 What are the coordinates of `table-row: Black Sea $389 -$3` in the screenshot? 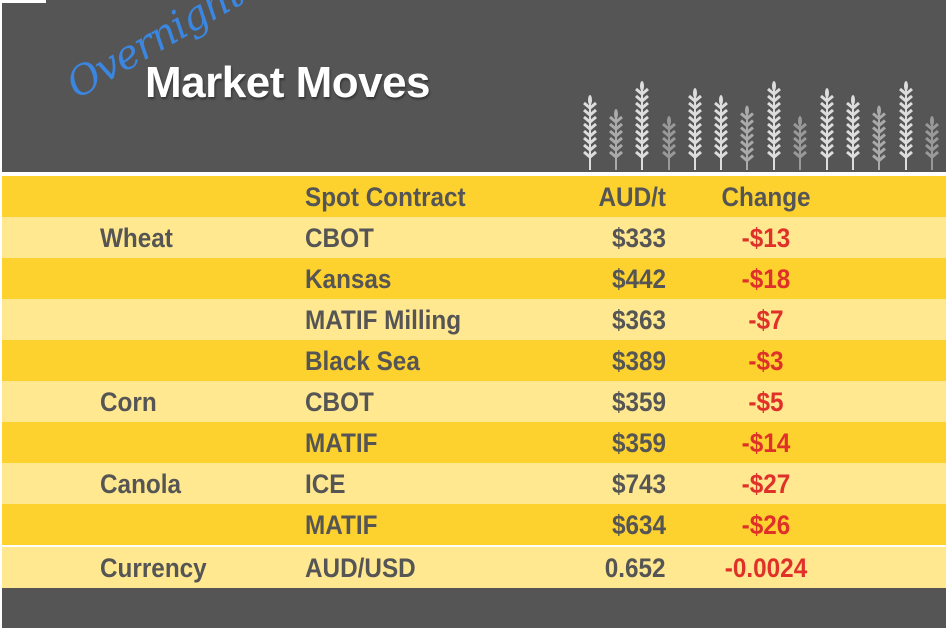 It's located at (474, 360).